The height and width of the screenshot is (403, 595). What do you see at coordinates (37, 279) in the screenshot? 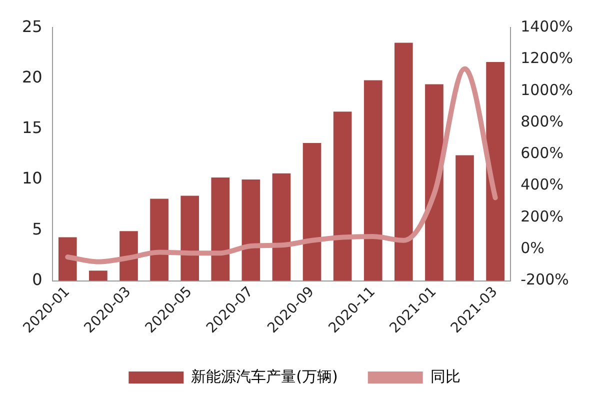
I see `y-tick-label: 0` at bounding box center [37, 279].